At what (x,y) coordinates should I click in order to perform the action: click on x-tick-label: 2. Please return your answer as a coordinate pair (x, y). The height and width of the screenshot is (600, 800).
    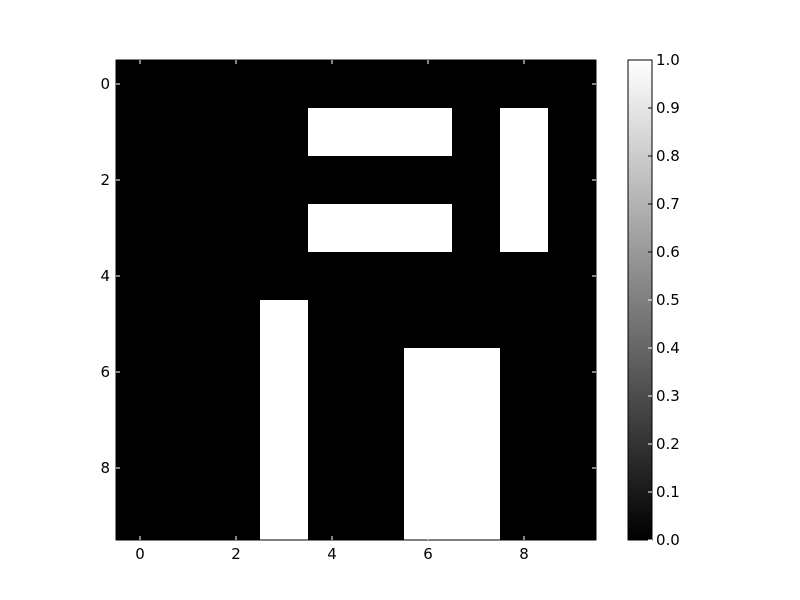
    Looking at the image, I should click on (236, 554).